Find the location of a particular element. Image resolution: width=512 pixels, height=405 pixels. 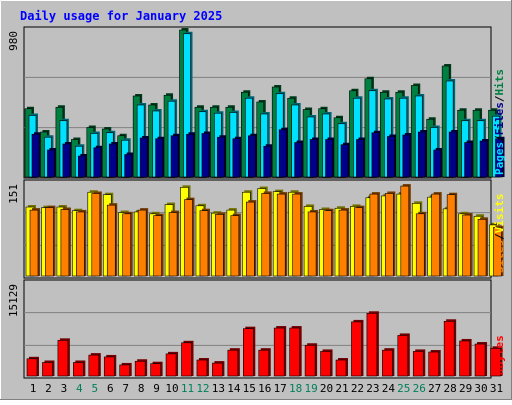

legend-sites: Sites is located at coordinates (499, 256).